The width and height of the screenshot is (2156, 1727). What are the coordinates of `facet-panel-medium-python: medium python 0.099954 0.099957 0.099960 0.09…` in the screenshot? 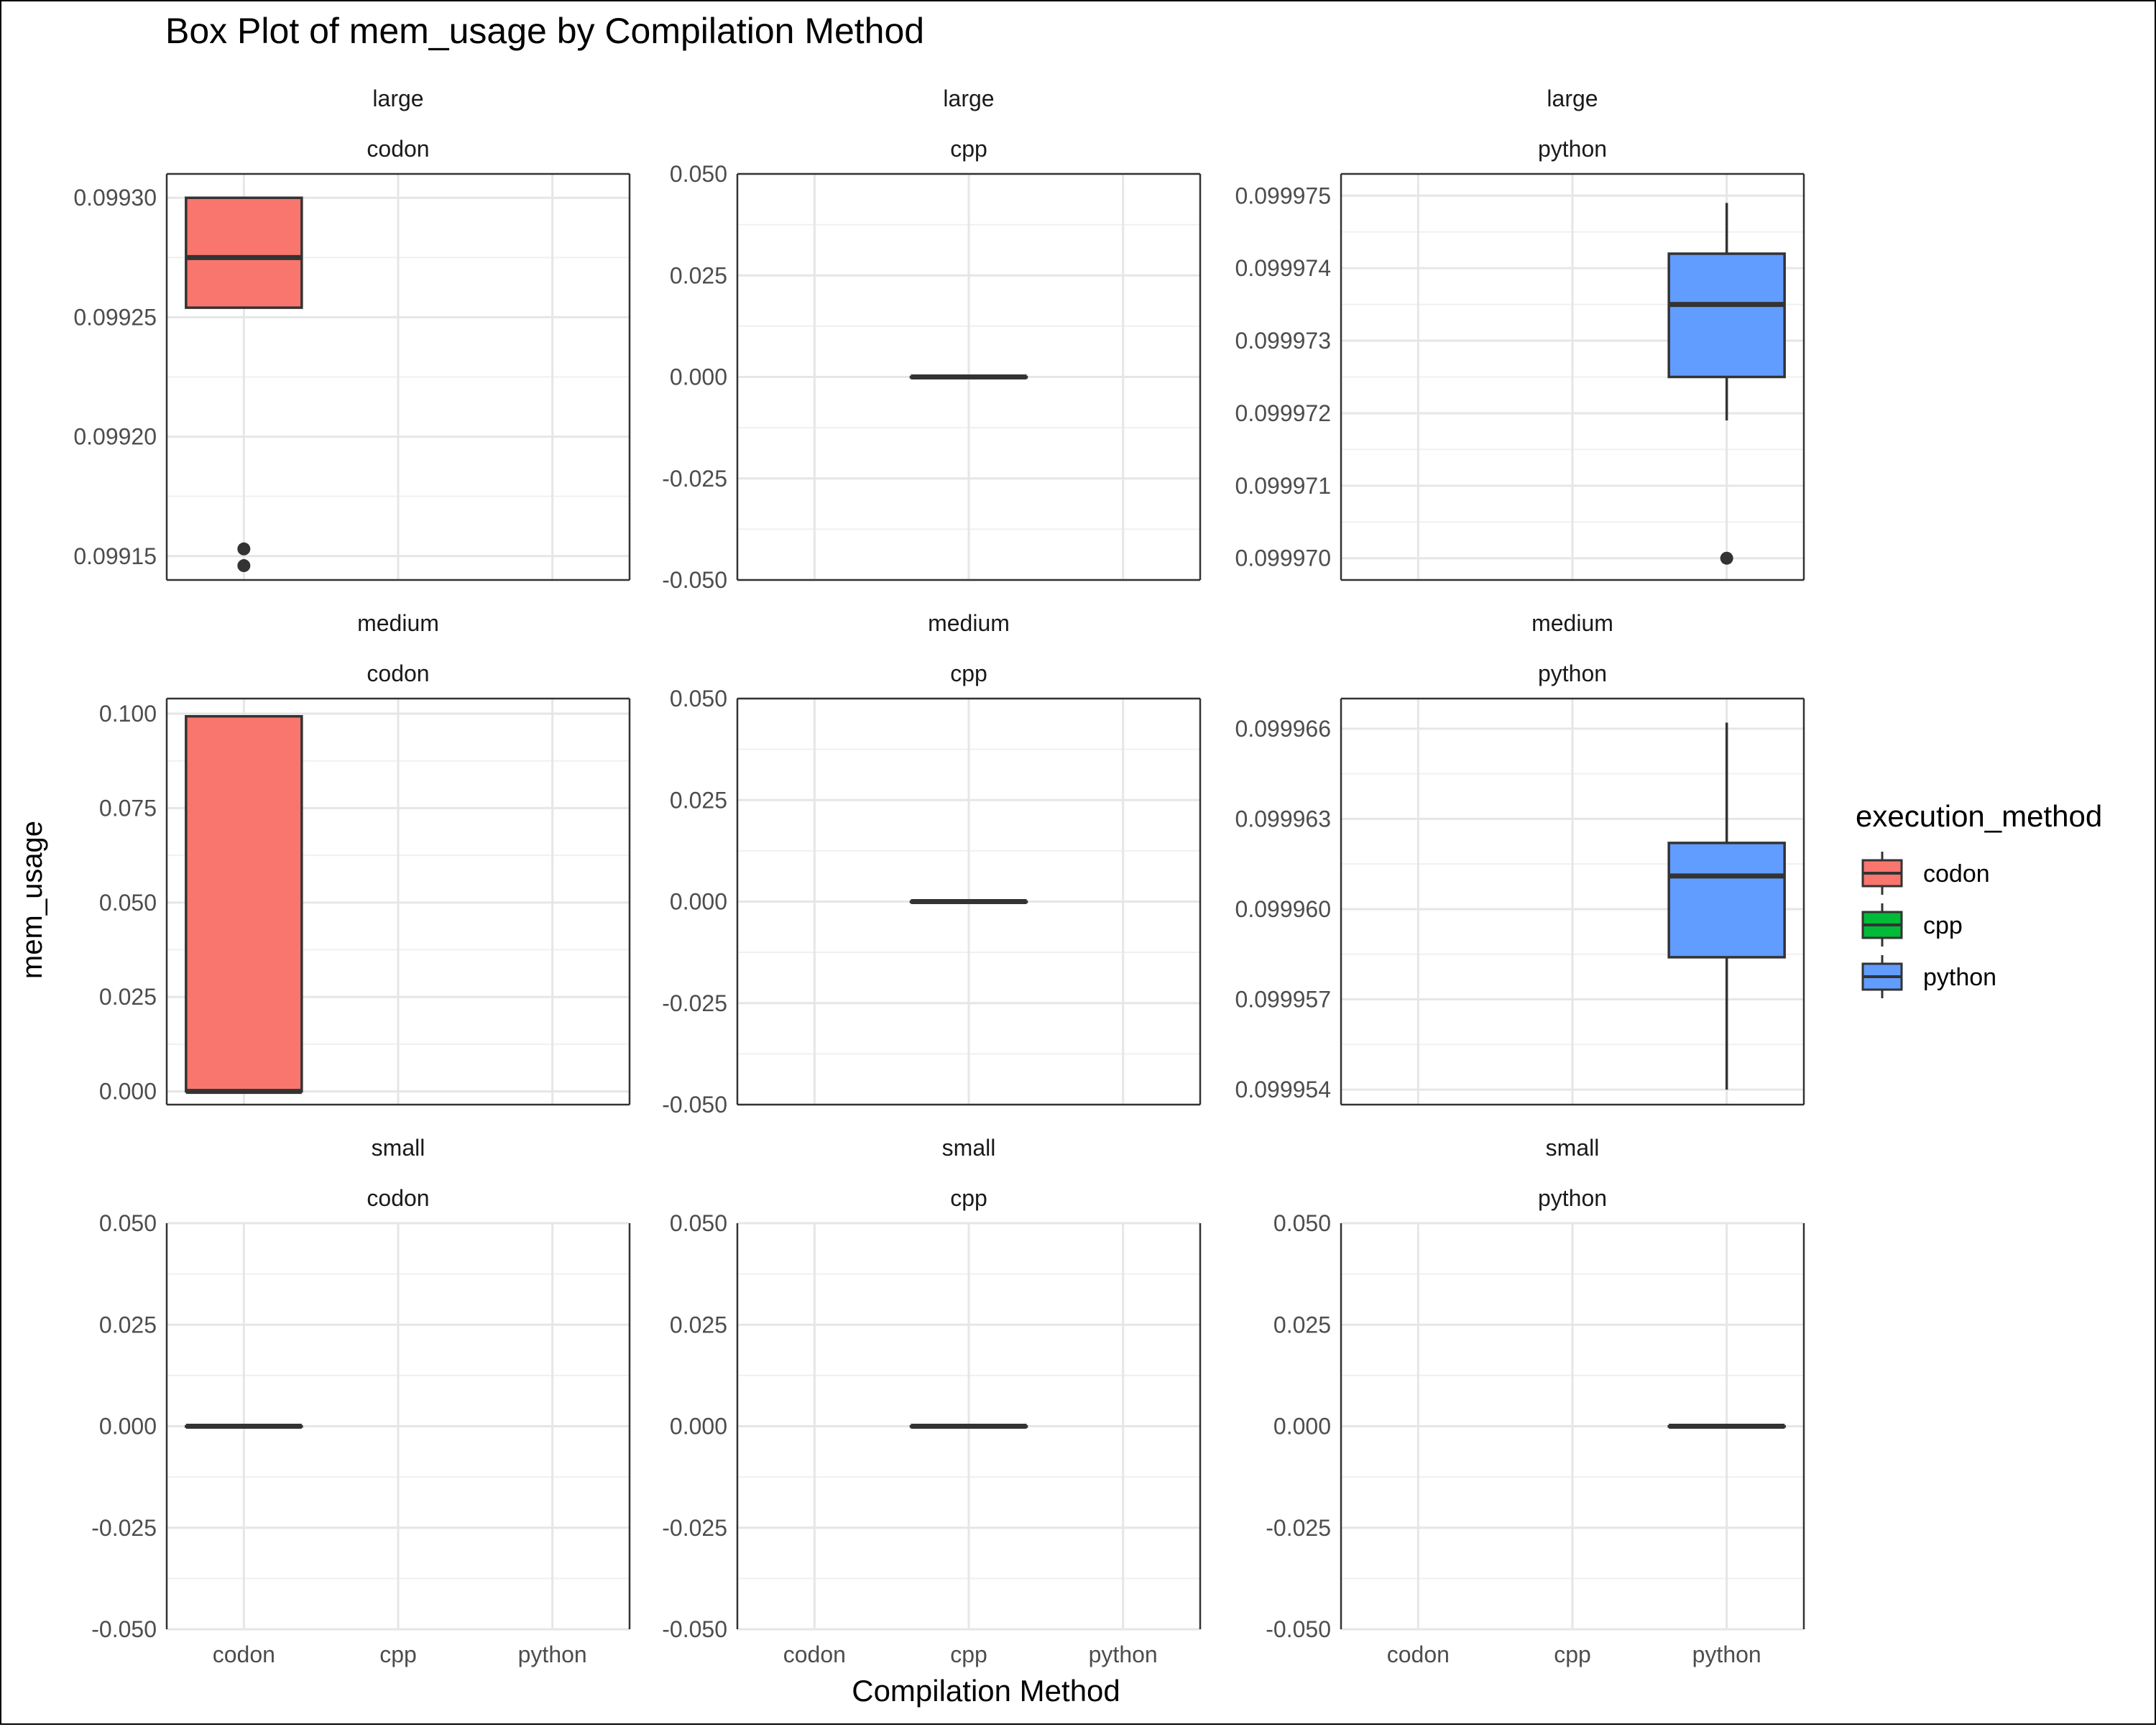 It's located at (1520, 858).